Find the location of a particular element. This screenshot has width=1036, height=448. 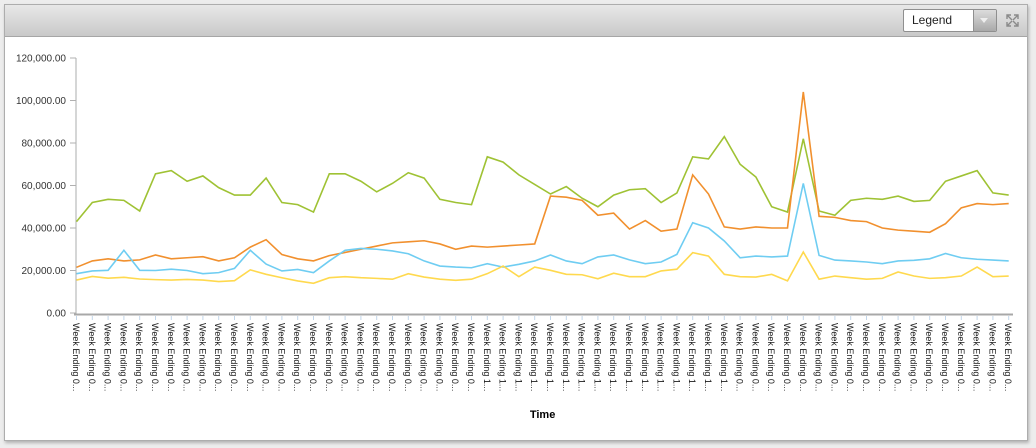

legend-dropdown-value: Legend is located at coordinates (932, 20).